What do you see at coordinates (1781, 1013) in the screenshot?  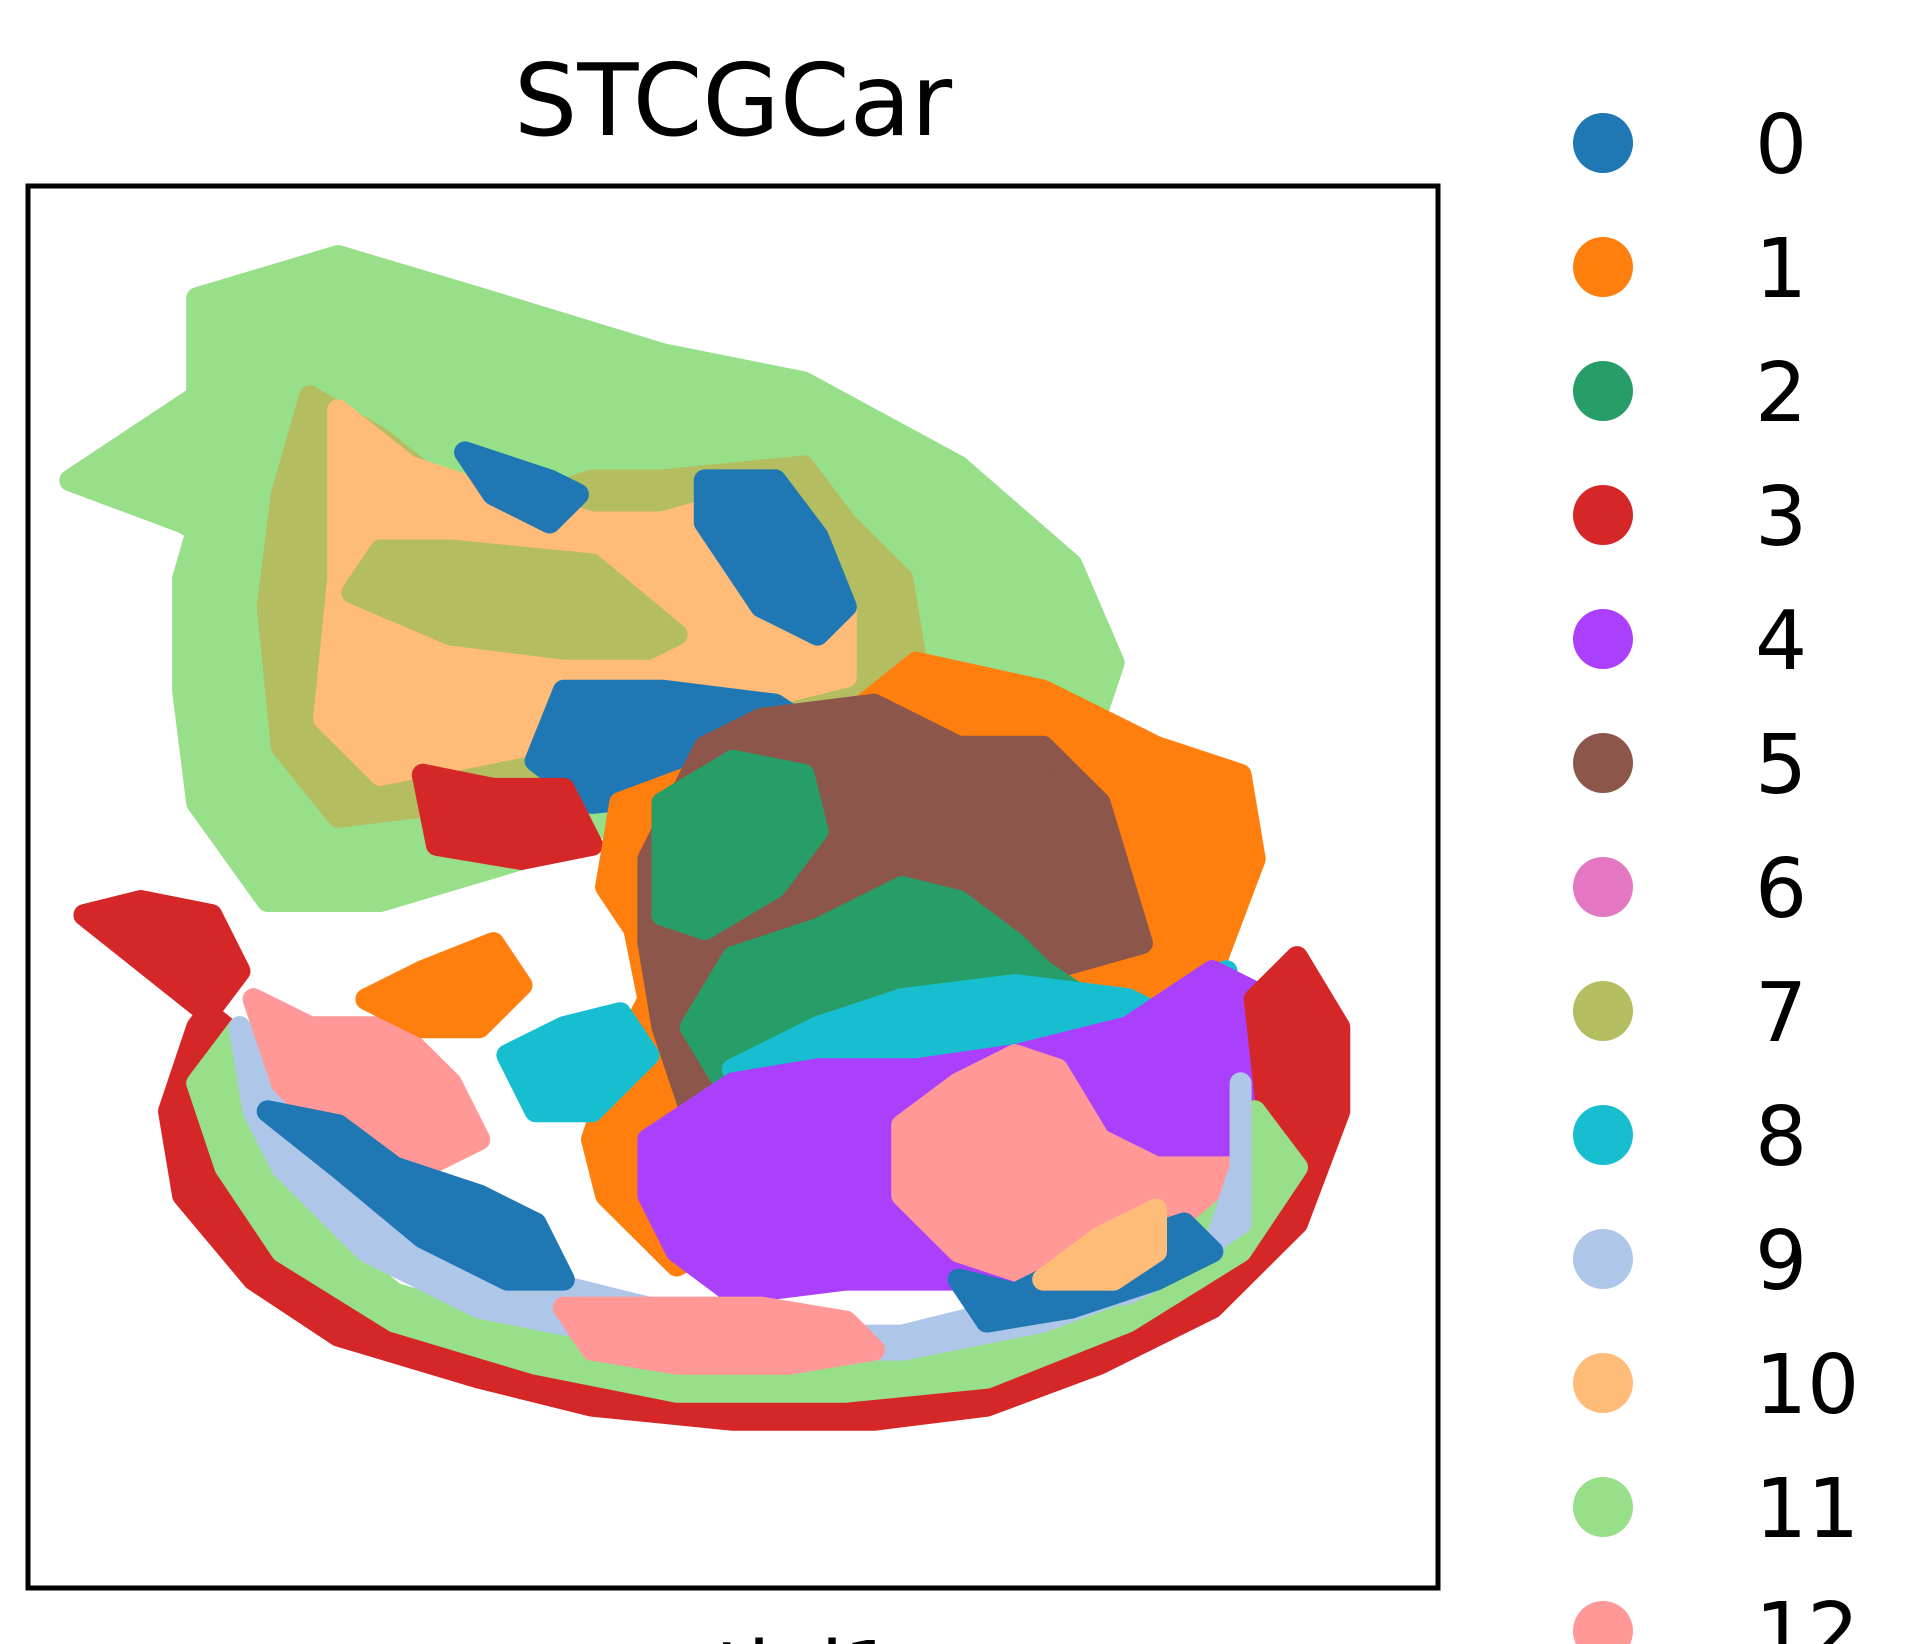 I see `legend-label-7: 7` at bounding box center [1781, 1013].